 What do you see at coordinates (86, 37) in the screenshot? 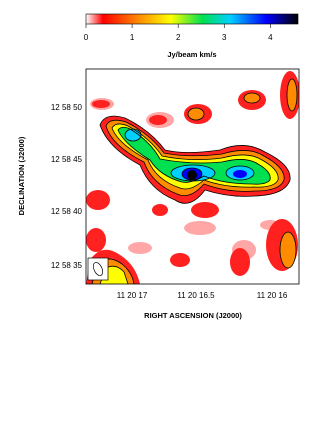
I see `colorbar-tick-label: 0` at bounding box center [86, 37].